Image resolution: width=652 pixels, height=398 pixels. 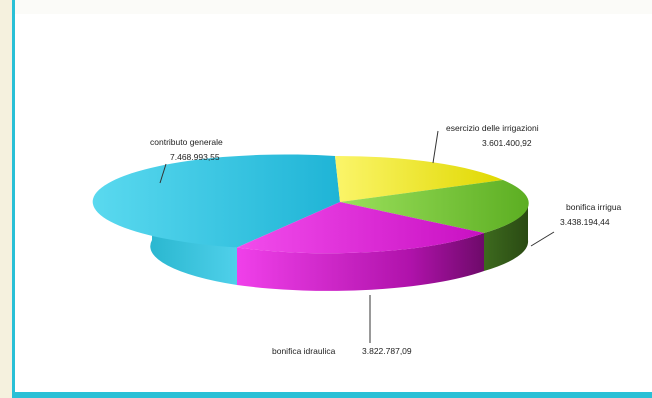 What do you see at coordinates (304, 351) in the screenshot?
I see `label-bonifica-idraulica-name: bonifica idraulica` at bounding box center [304, 351].